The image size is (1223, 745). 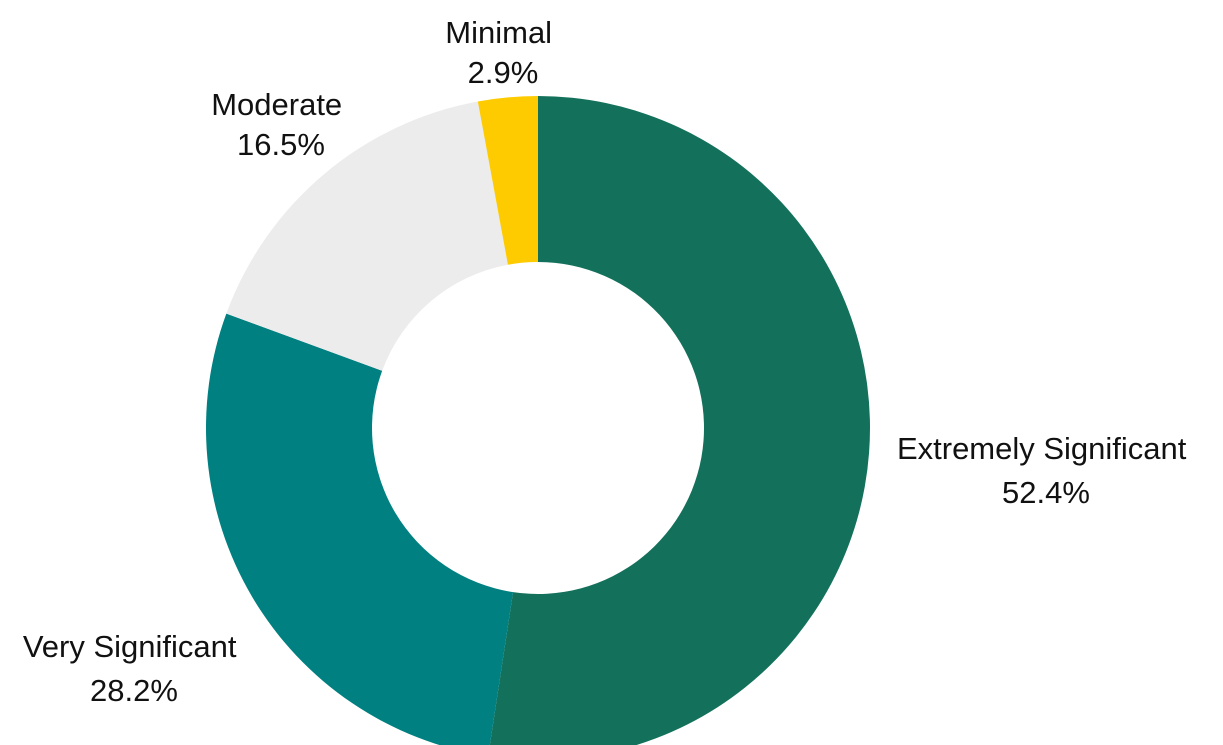 I want to click on slice-label-very-significant: Very Significant 28.2%, so click(x=134, y=668).